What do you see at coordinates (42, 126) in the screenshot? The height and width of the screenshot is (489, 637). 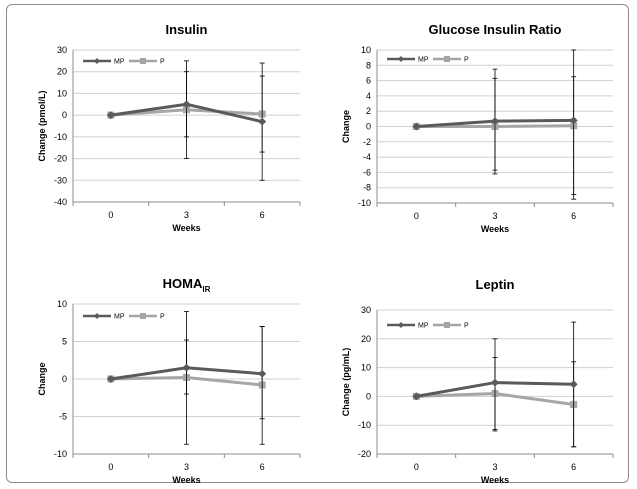 I see `y-axis-label: Change (pmol/L)` at bounding box center [42, 126].